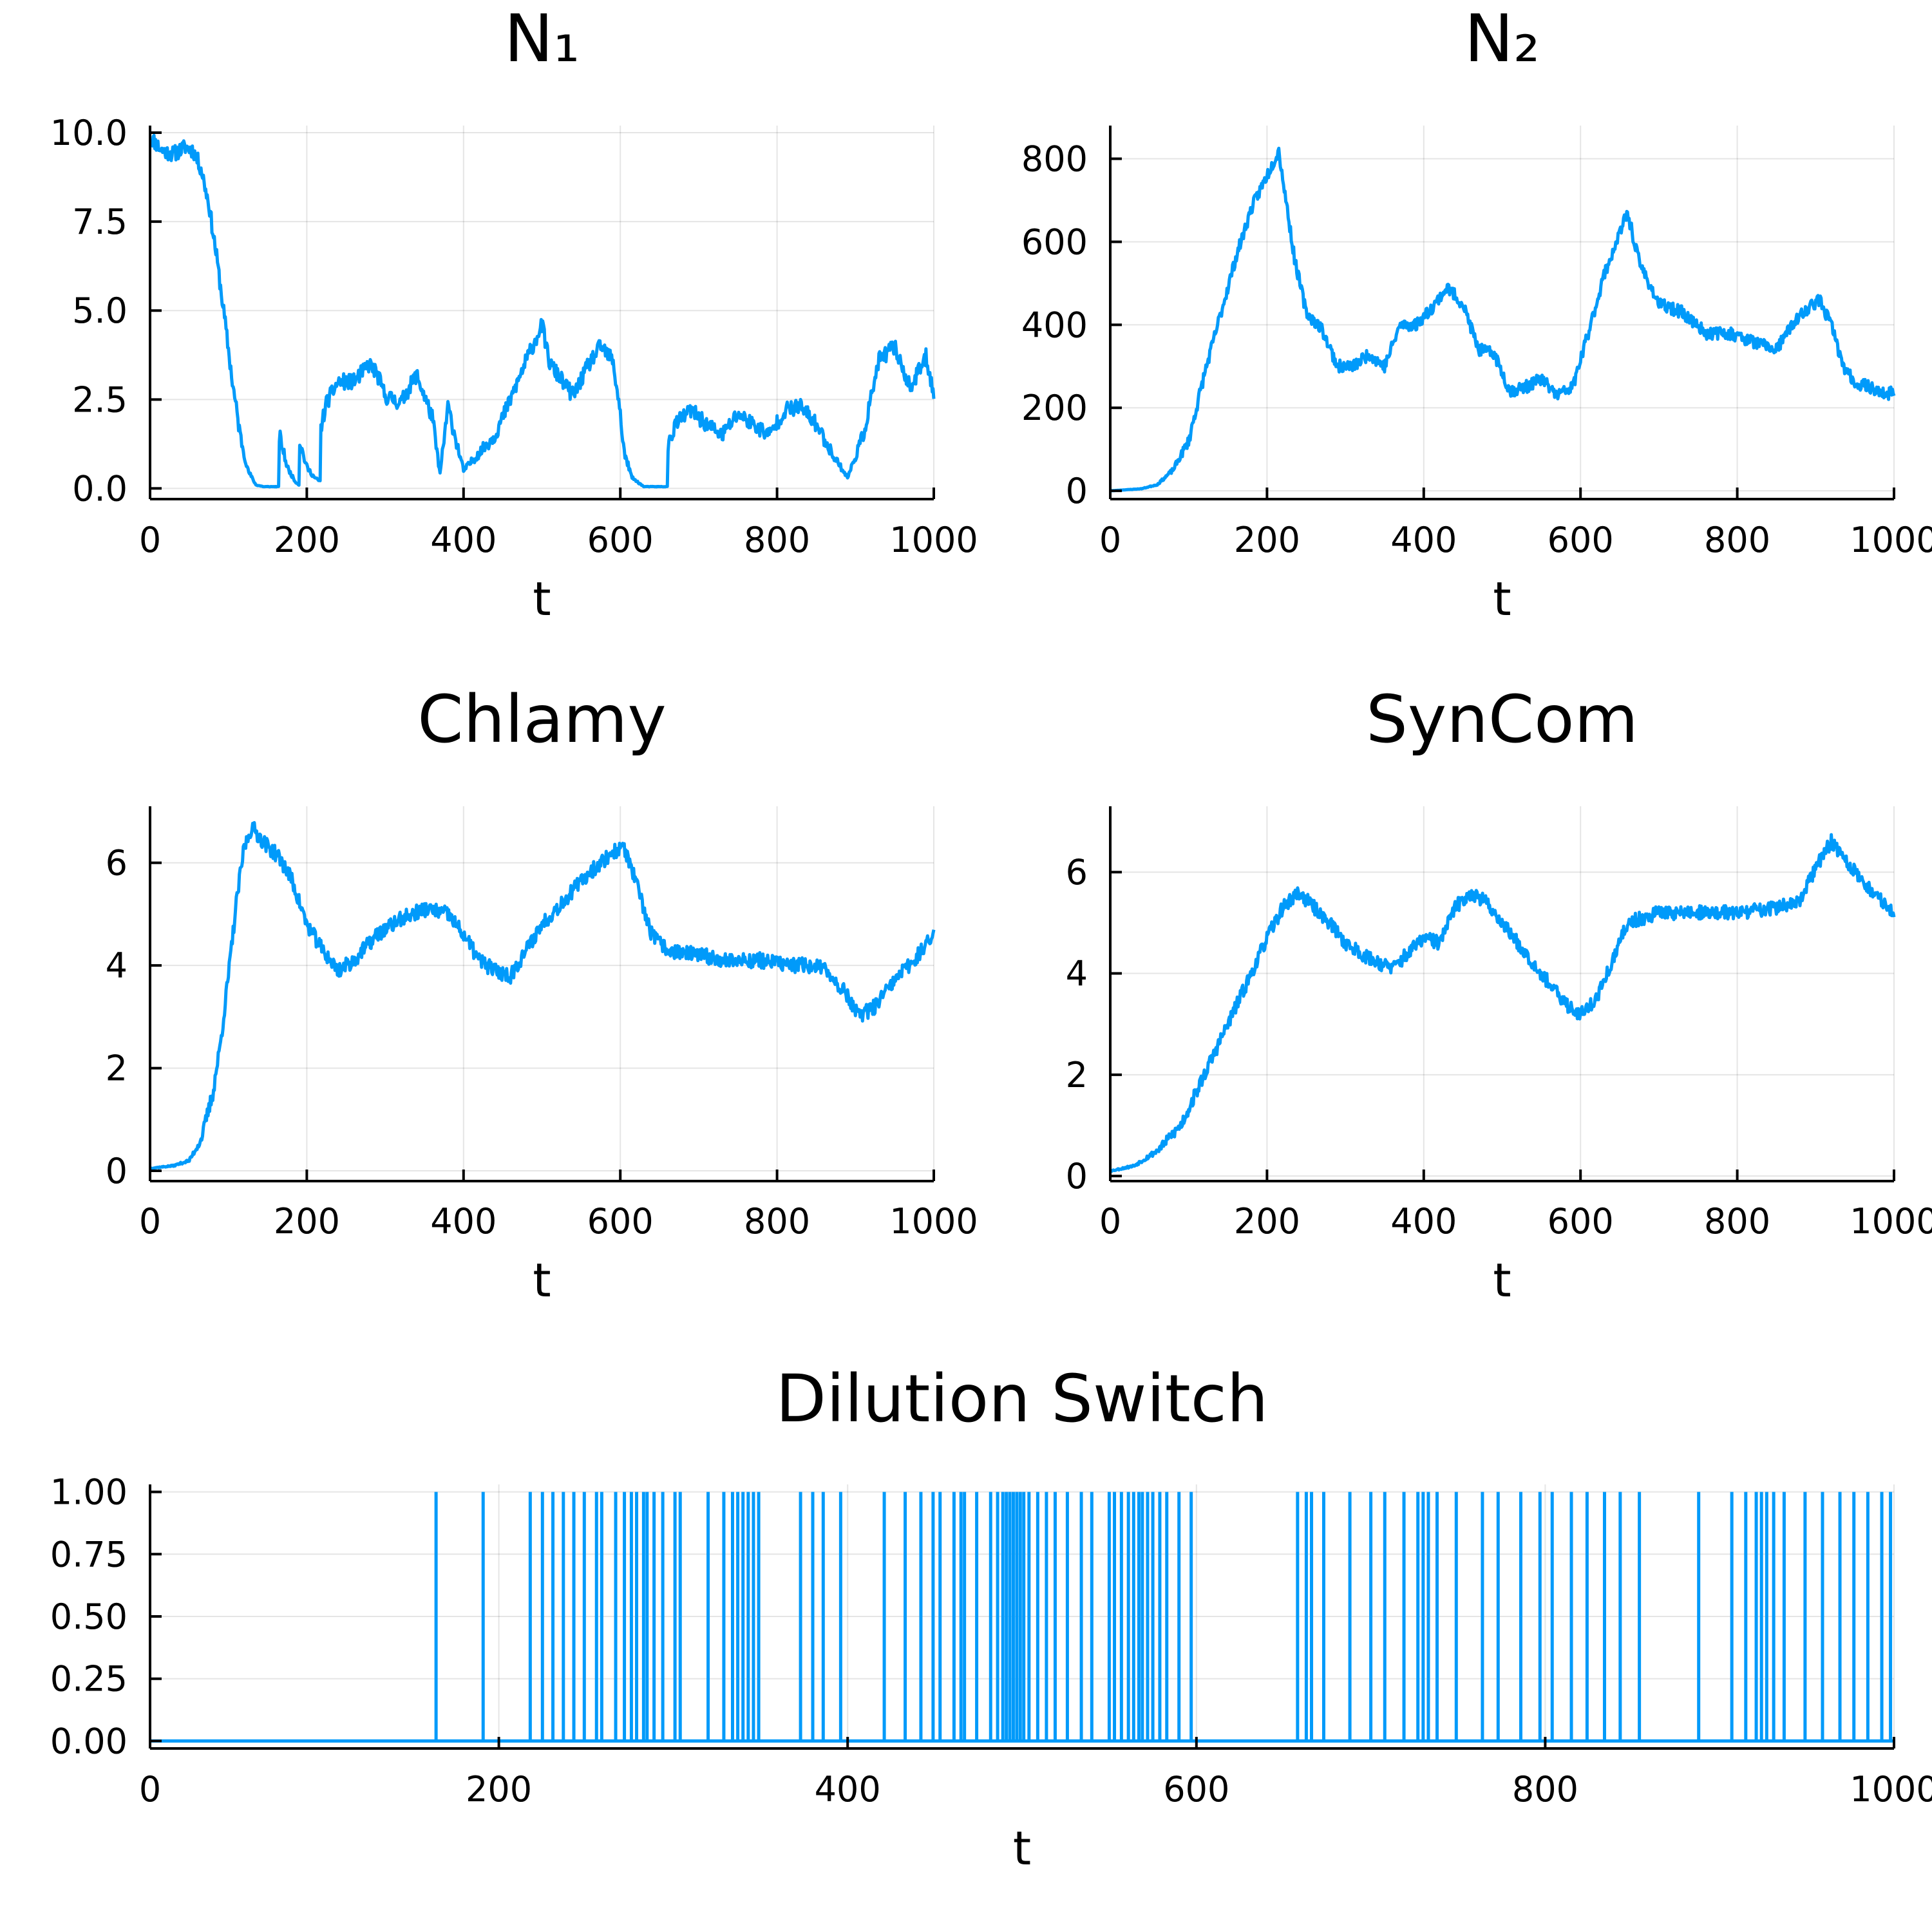 This screenshot has height=1932, width=1932. I want to click on y-tick-label: 7.5, so click(100, 222).